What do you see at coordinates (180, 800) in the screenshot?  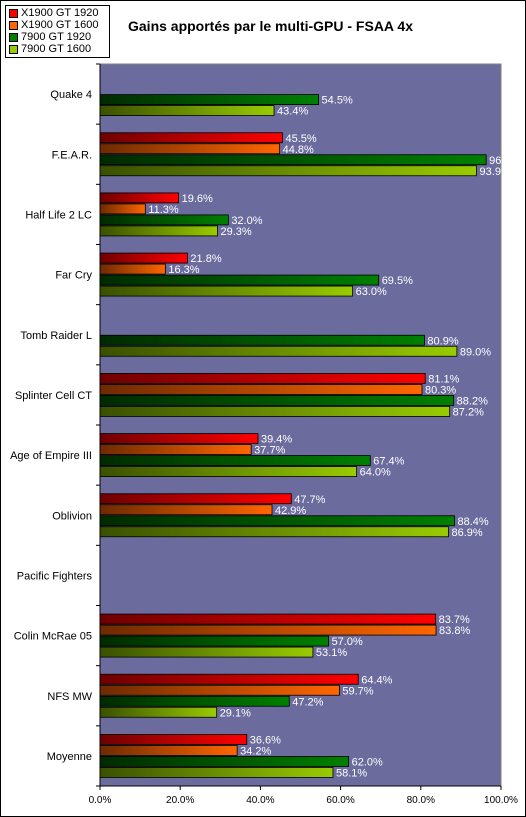 I see `x-tick-label: 20.0%` at bounding box center [180, 800].